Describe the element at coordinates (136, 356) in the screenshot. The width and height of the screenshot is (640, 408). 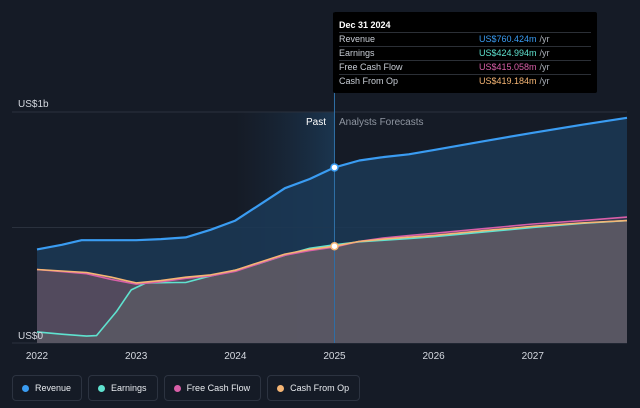
I see `x-tick-label: 2023` at that location.